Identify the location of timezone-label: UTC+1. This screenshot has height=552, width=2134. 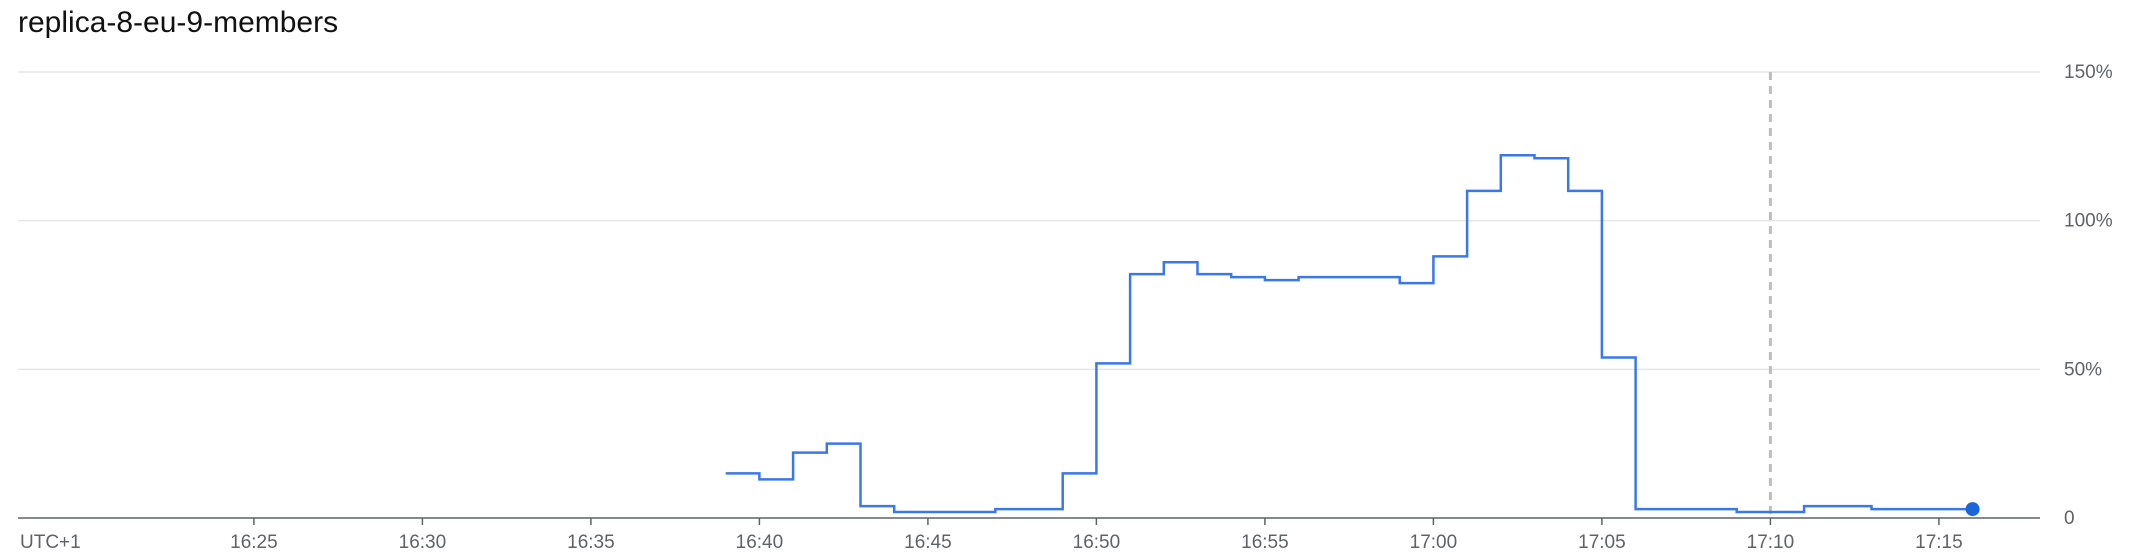
(50, 542).